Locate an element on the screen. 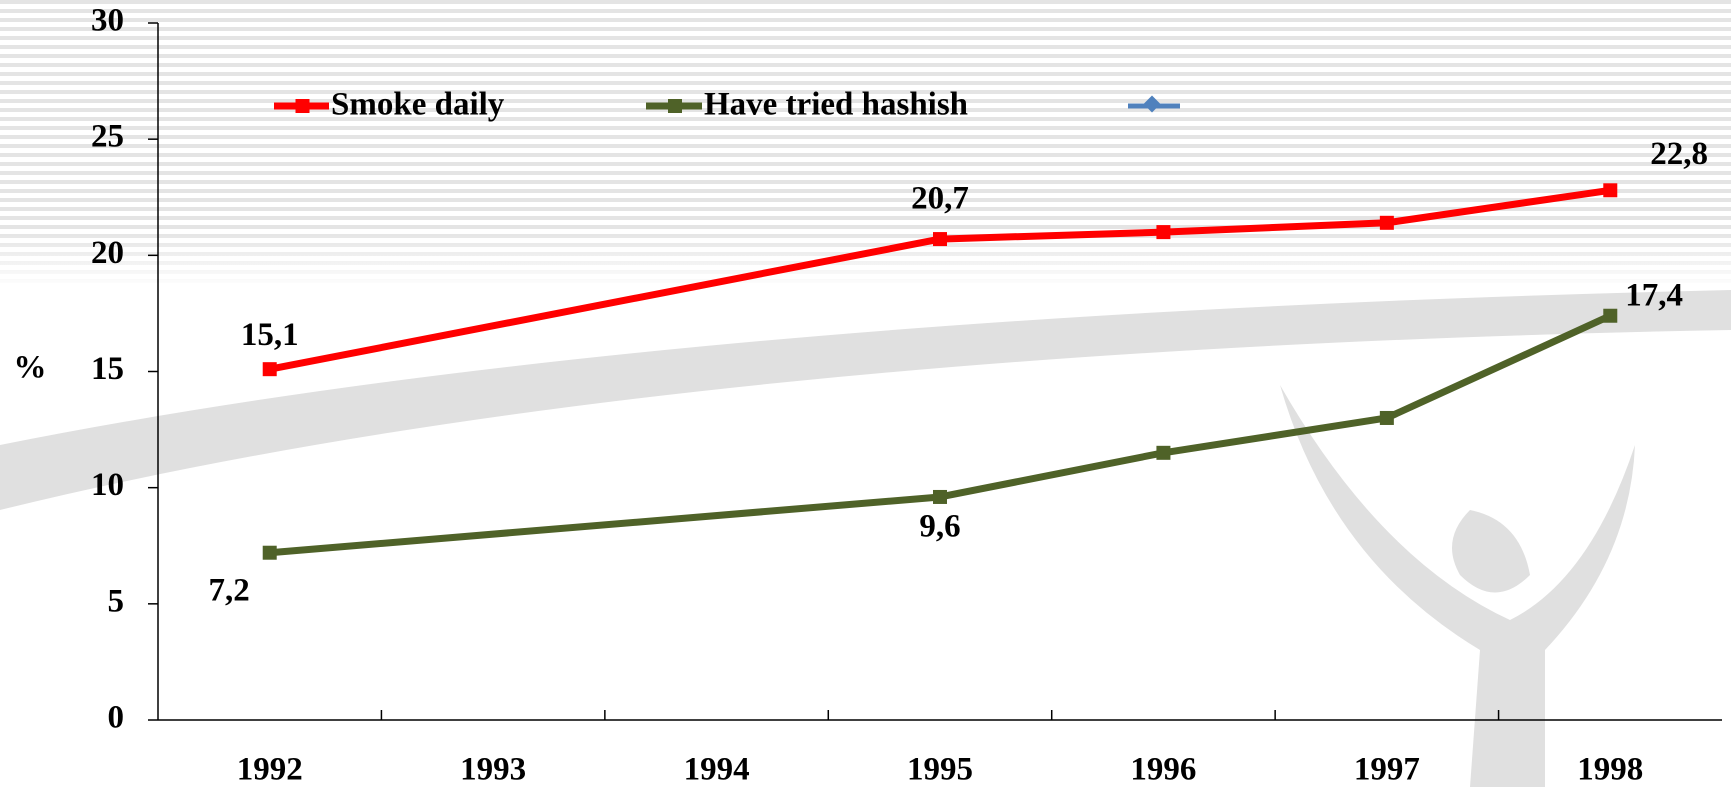 This screenshot has width=1731, height=787. data-label: 7,2 is located at coordinates (228, 590).